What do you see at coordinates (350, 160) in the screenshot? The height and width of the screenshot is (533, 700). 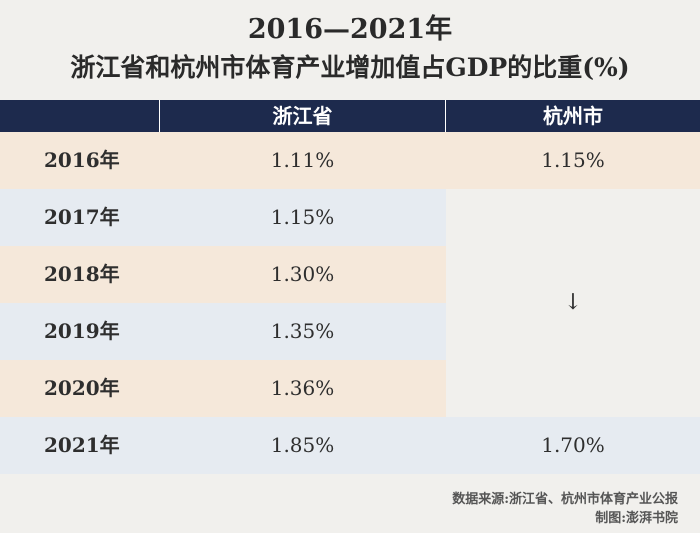 I see `table-row: 2016年 1.11% 1.15%` at bounding box center [350, 160].